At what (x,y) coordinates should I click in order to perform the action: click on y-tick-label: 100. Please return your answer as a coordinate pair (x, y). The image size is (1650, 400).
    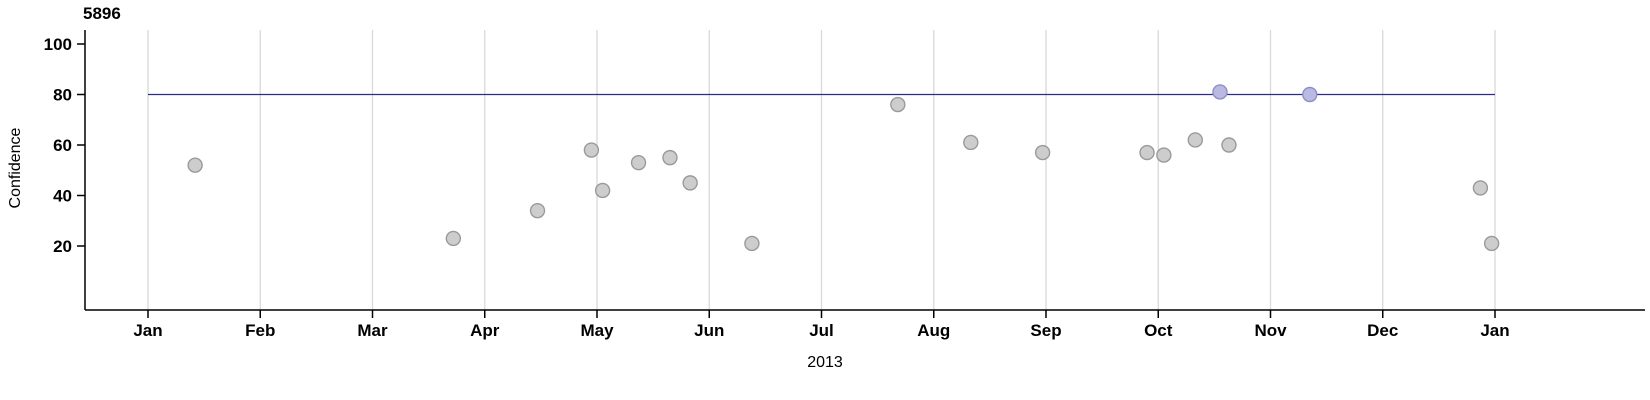
    Looking at the image, I should click on (58, 44).